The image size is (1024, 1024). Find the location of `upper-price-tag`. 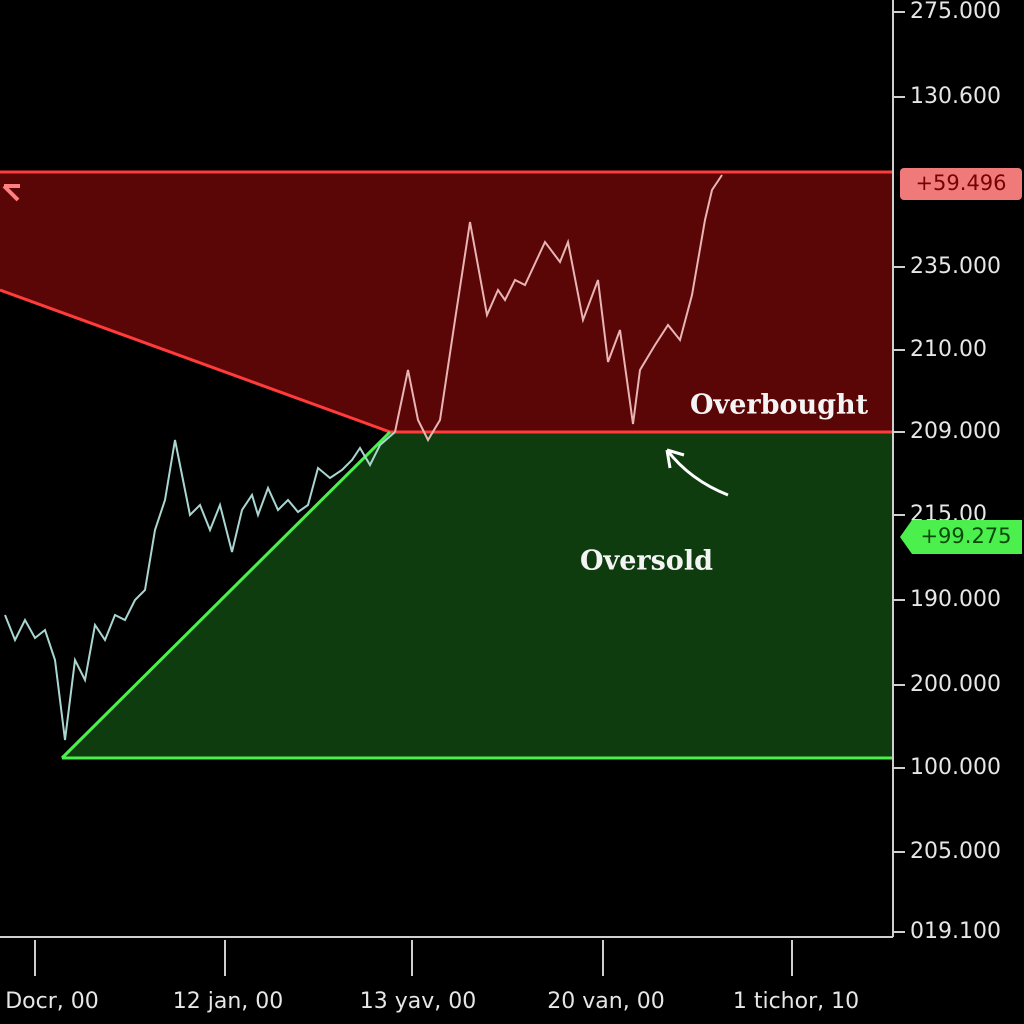

upper-price-tag is located at coordinates (961, 184).